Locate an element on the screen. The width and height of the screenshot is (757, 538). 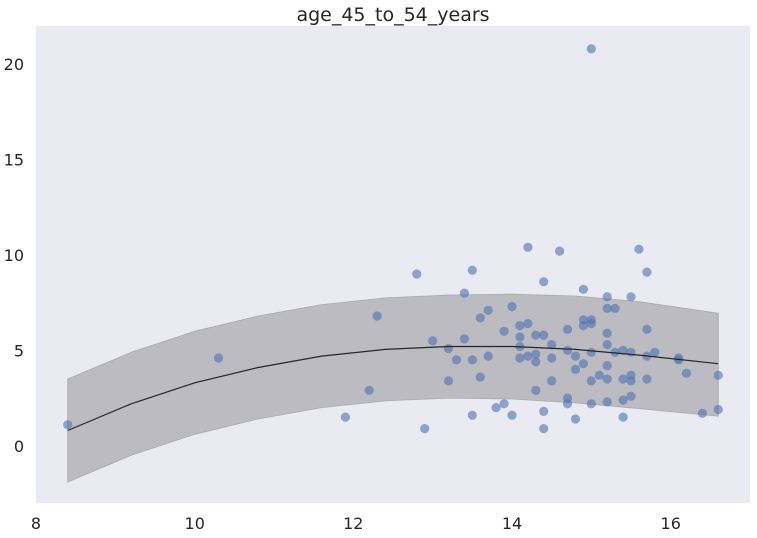
fit-line is located at coordinates (393, 388).